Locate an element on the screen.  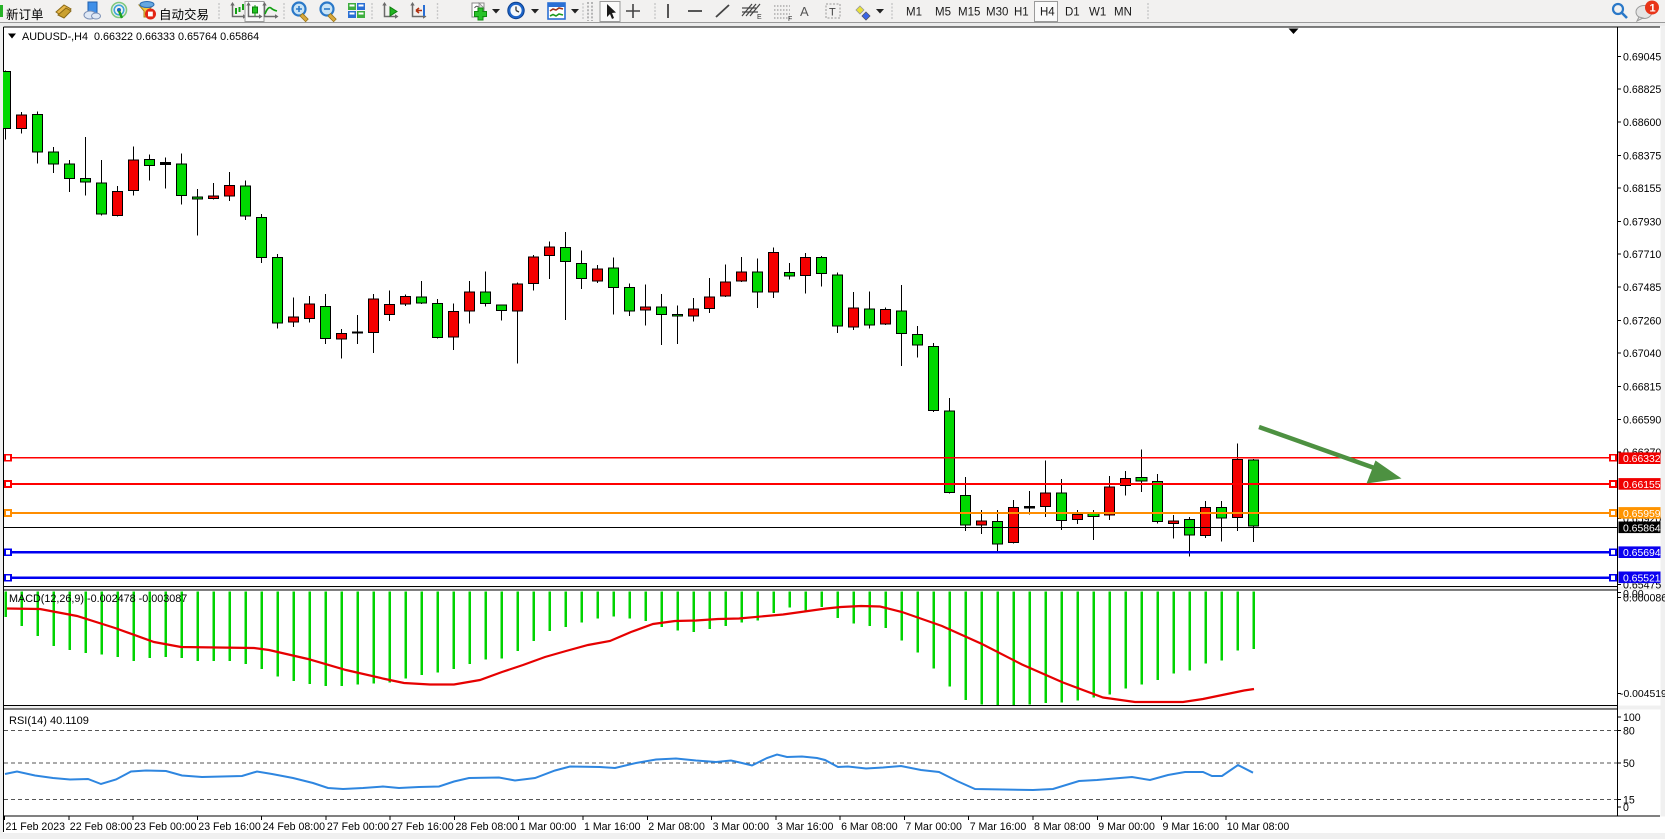
svg-text: 8 Mar 08:00 is located at coordinates (1062, 827).